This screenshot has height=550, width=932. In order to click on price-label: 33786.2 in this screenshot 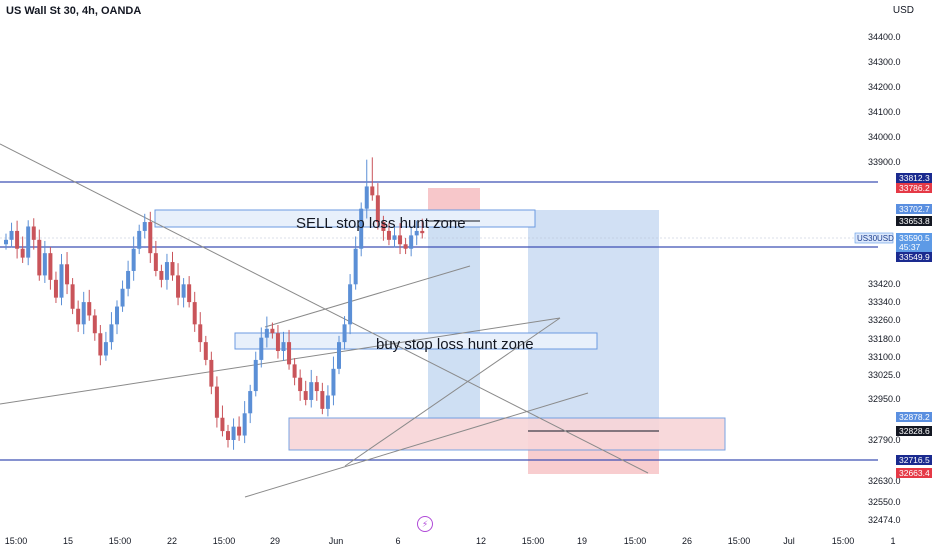, I will do `click(914, 188)`.